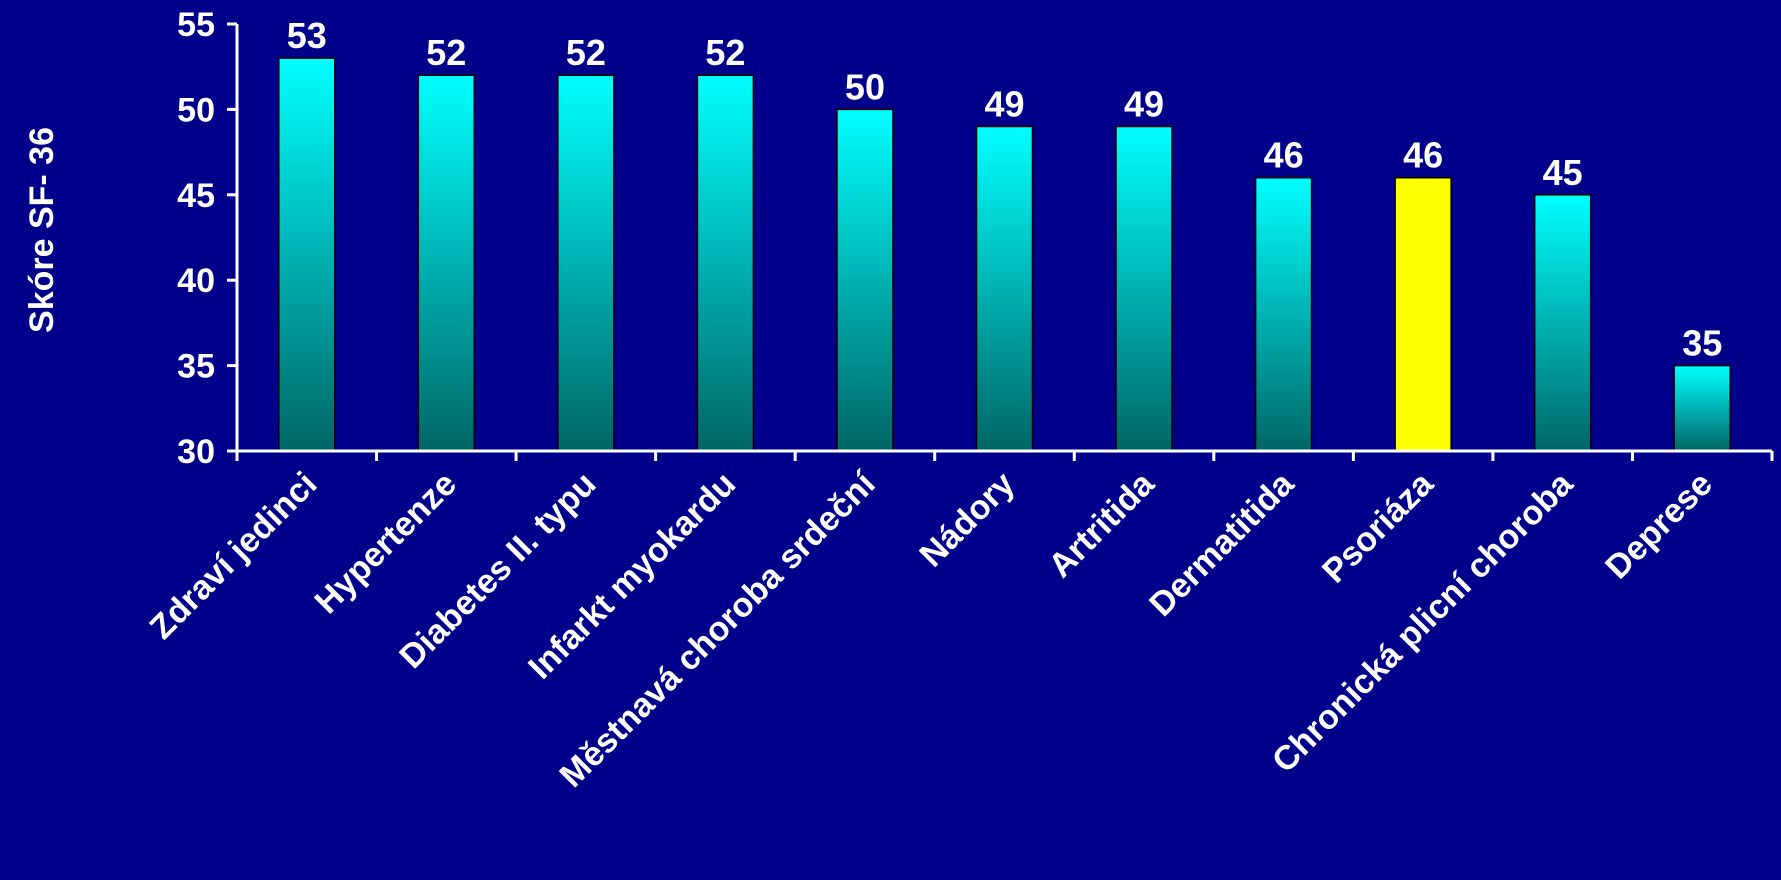 The height and width of the screenshot is (880, 1781). I want to click on data-label: 50, so click(865, 86).